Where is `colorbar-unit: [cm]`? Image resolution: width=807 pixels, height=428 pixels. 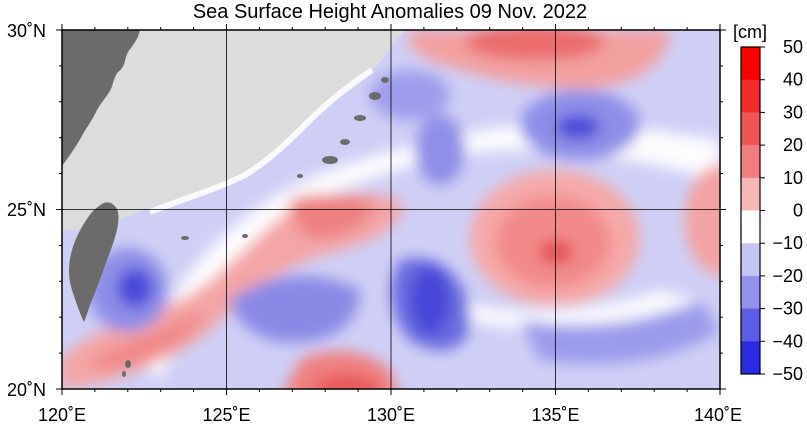
colorbar-unit: [cm] is located at coordinates (750, 32).